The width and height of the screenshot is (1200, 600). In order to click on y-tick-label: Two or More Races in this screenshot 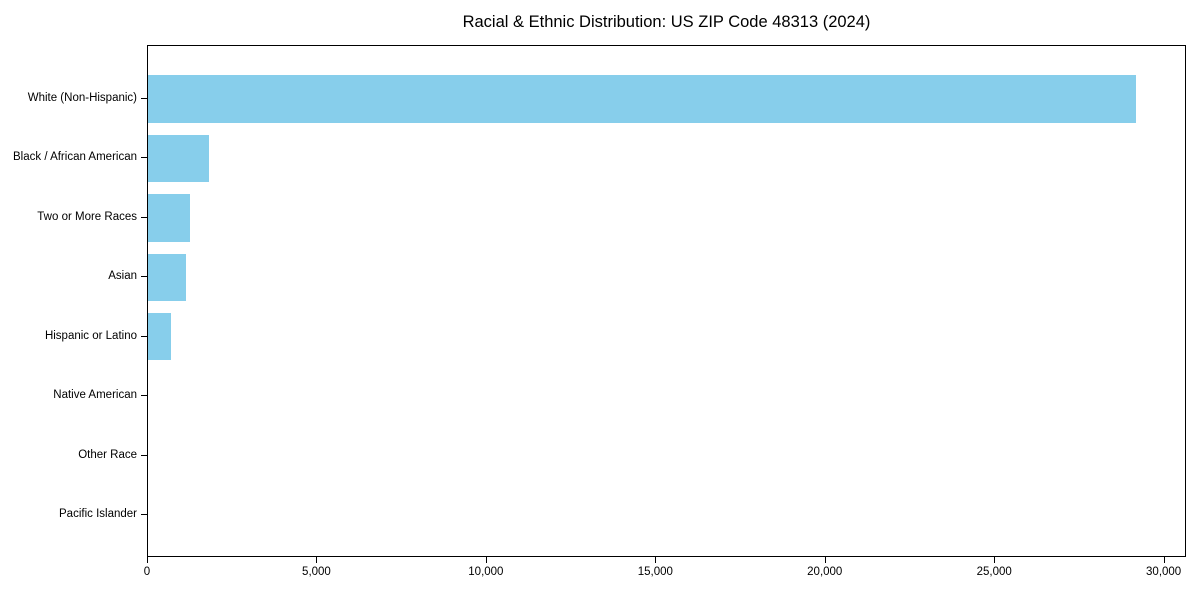, I will do `click(87, 216)`.